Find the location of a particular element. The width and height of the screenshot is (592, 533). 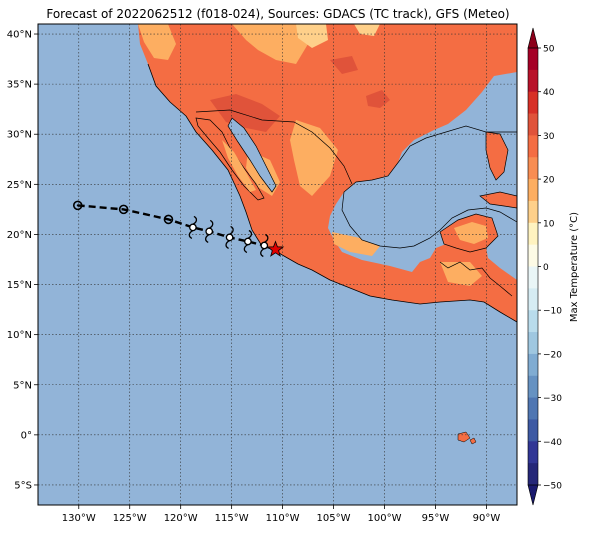

central-america-border is located at coordinates (476, 279).